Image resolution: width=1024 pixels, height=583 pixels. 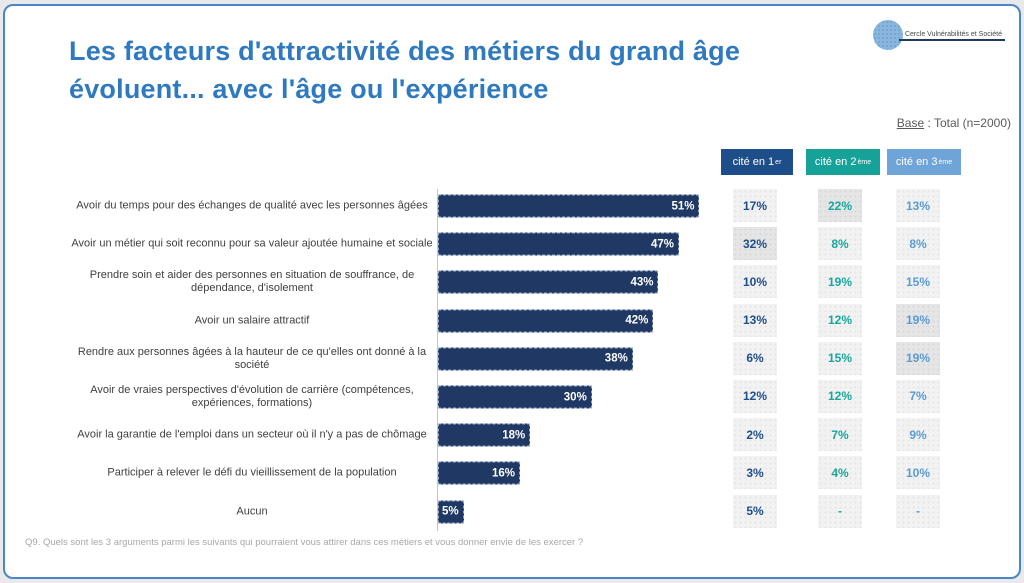 I want to click on bar-track: 18%, so click(x=579, y=435).